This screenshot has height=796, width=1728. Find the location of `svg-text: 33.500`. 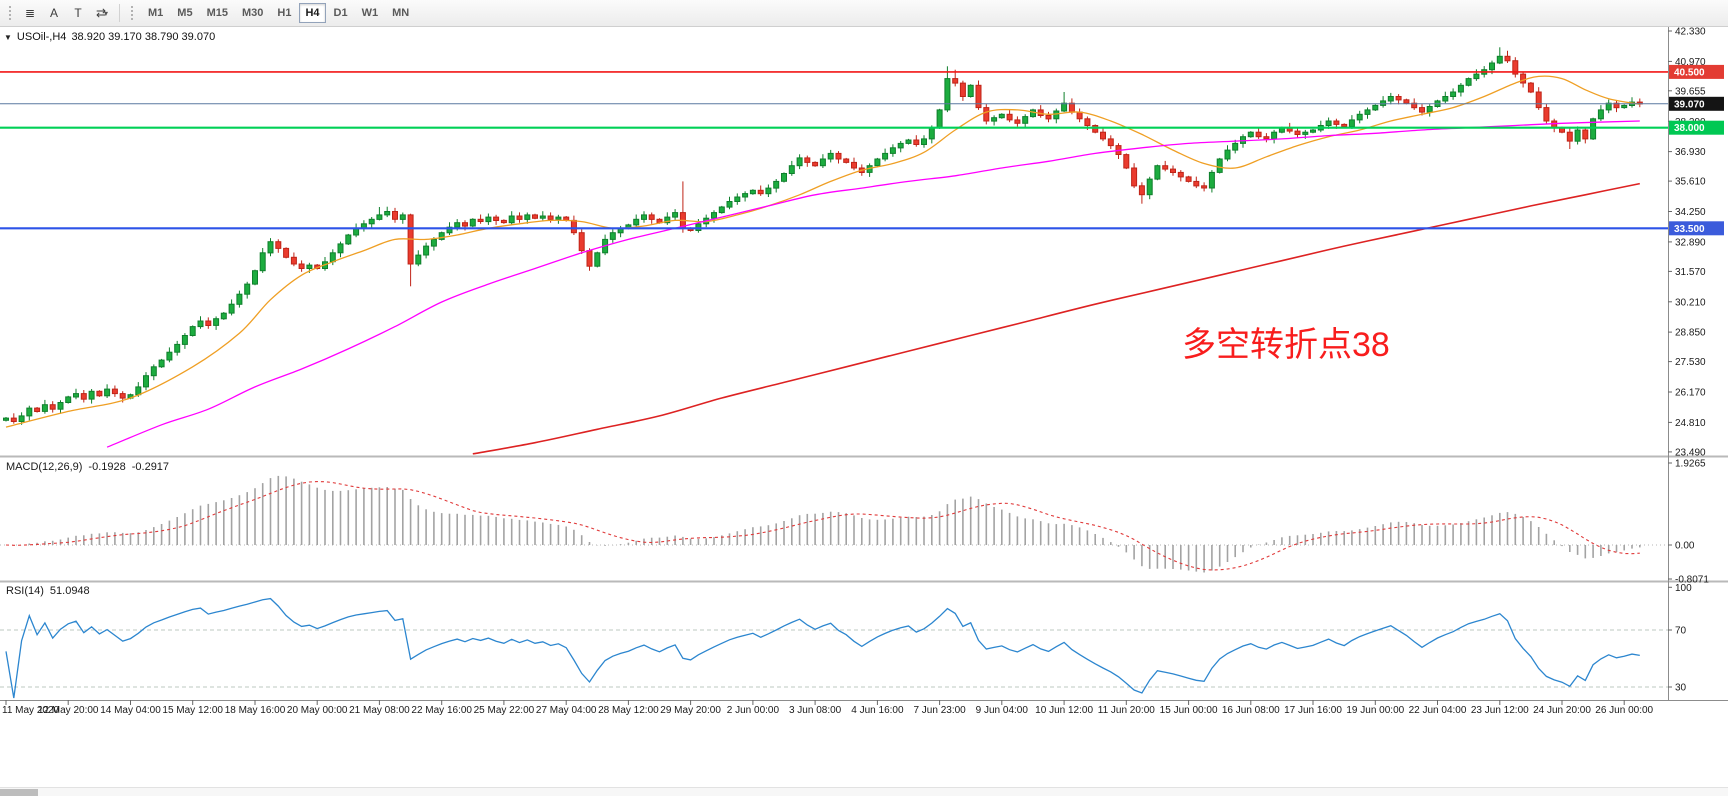

svg-text: 33.500 is located at coordinates (1689, 229).